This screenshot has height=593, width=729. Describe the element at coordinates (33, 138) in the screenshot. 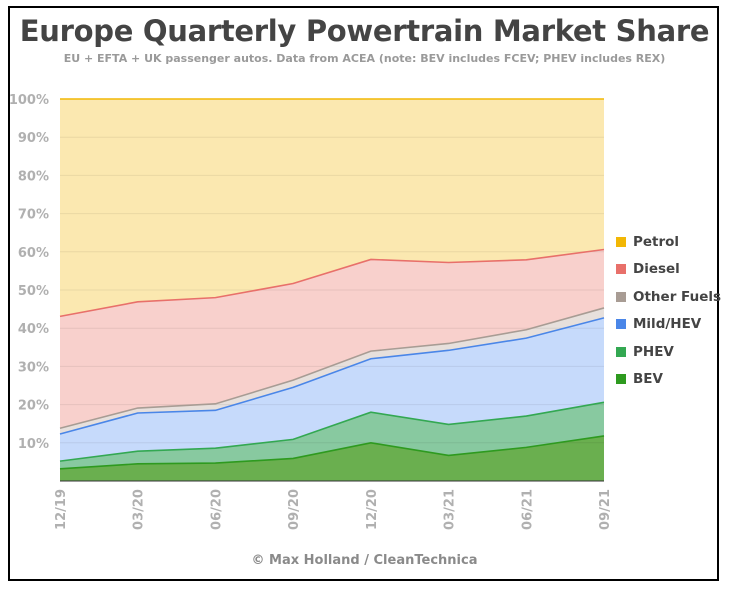

I see `y-tick-label: 90%` at that location.